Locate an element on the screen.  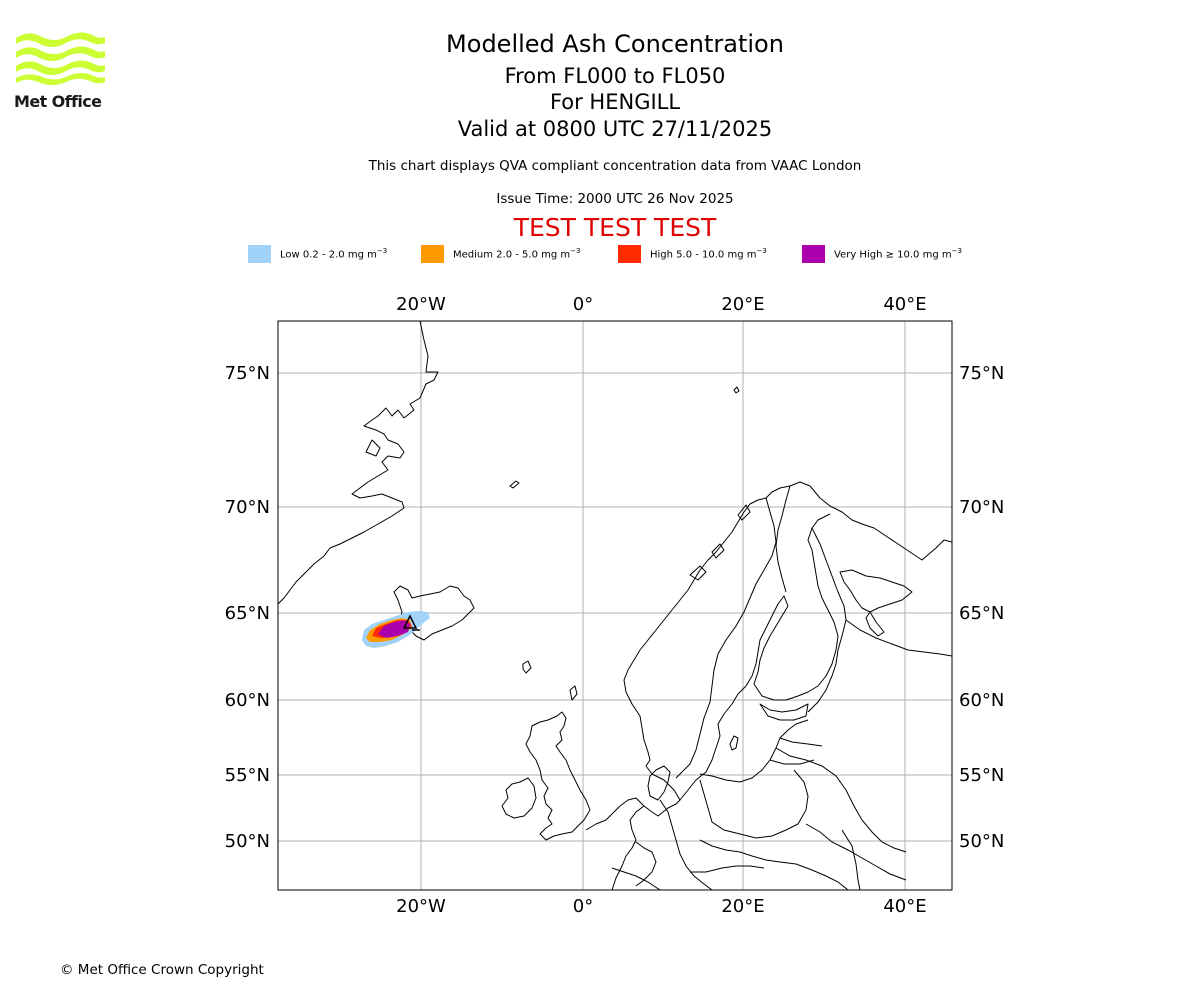
coastline-greenland is located at coordinates (358, 463).